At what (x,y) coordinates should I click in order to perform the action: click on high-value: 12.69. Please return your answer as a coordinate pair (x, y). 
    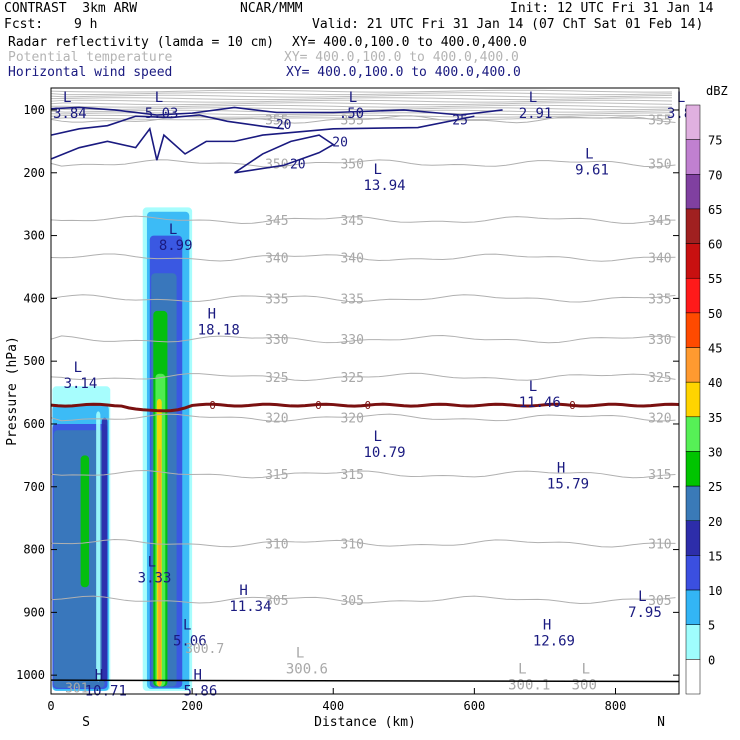
    Looking at the image, I should click on (554, 641).